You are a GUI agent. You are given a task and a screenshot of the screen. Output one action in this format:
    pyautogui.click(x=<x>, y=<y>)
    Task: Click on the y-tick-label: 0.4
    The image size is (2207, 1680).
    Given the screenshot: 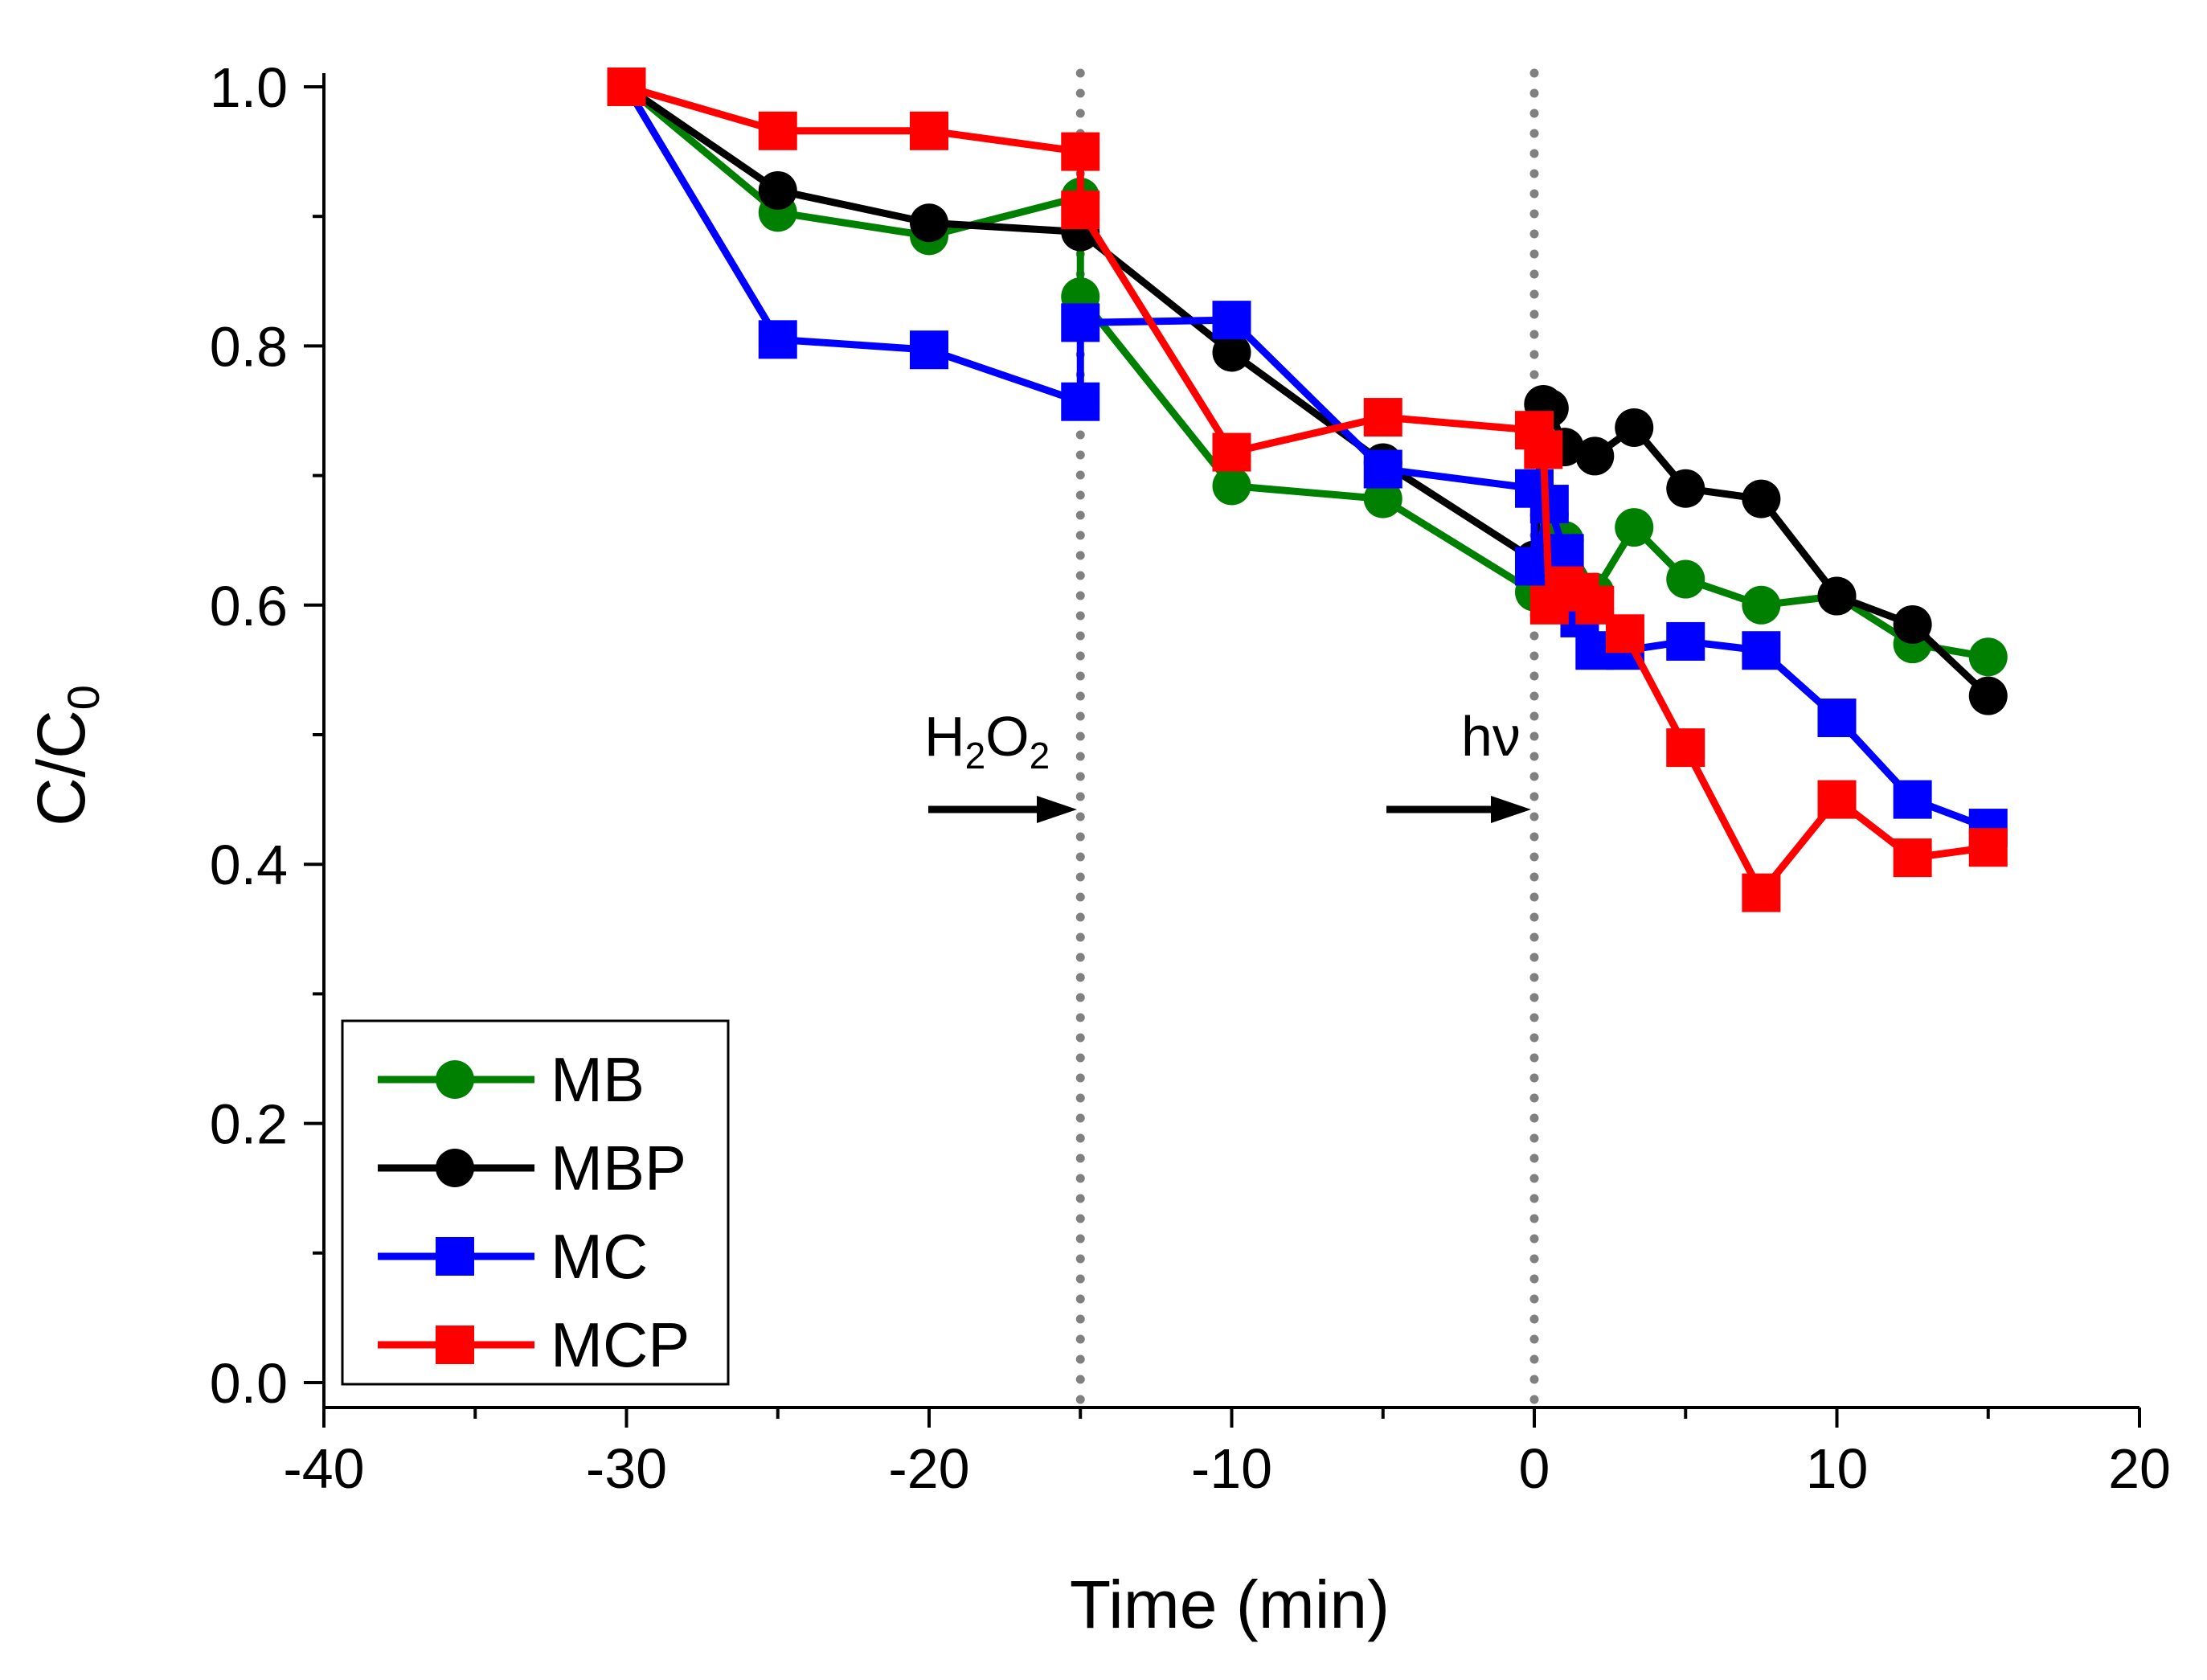 What is the action you would take?
    pyautogui.click(x=249, y=865)
    